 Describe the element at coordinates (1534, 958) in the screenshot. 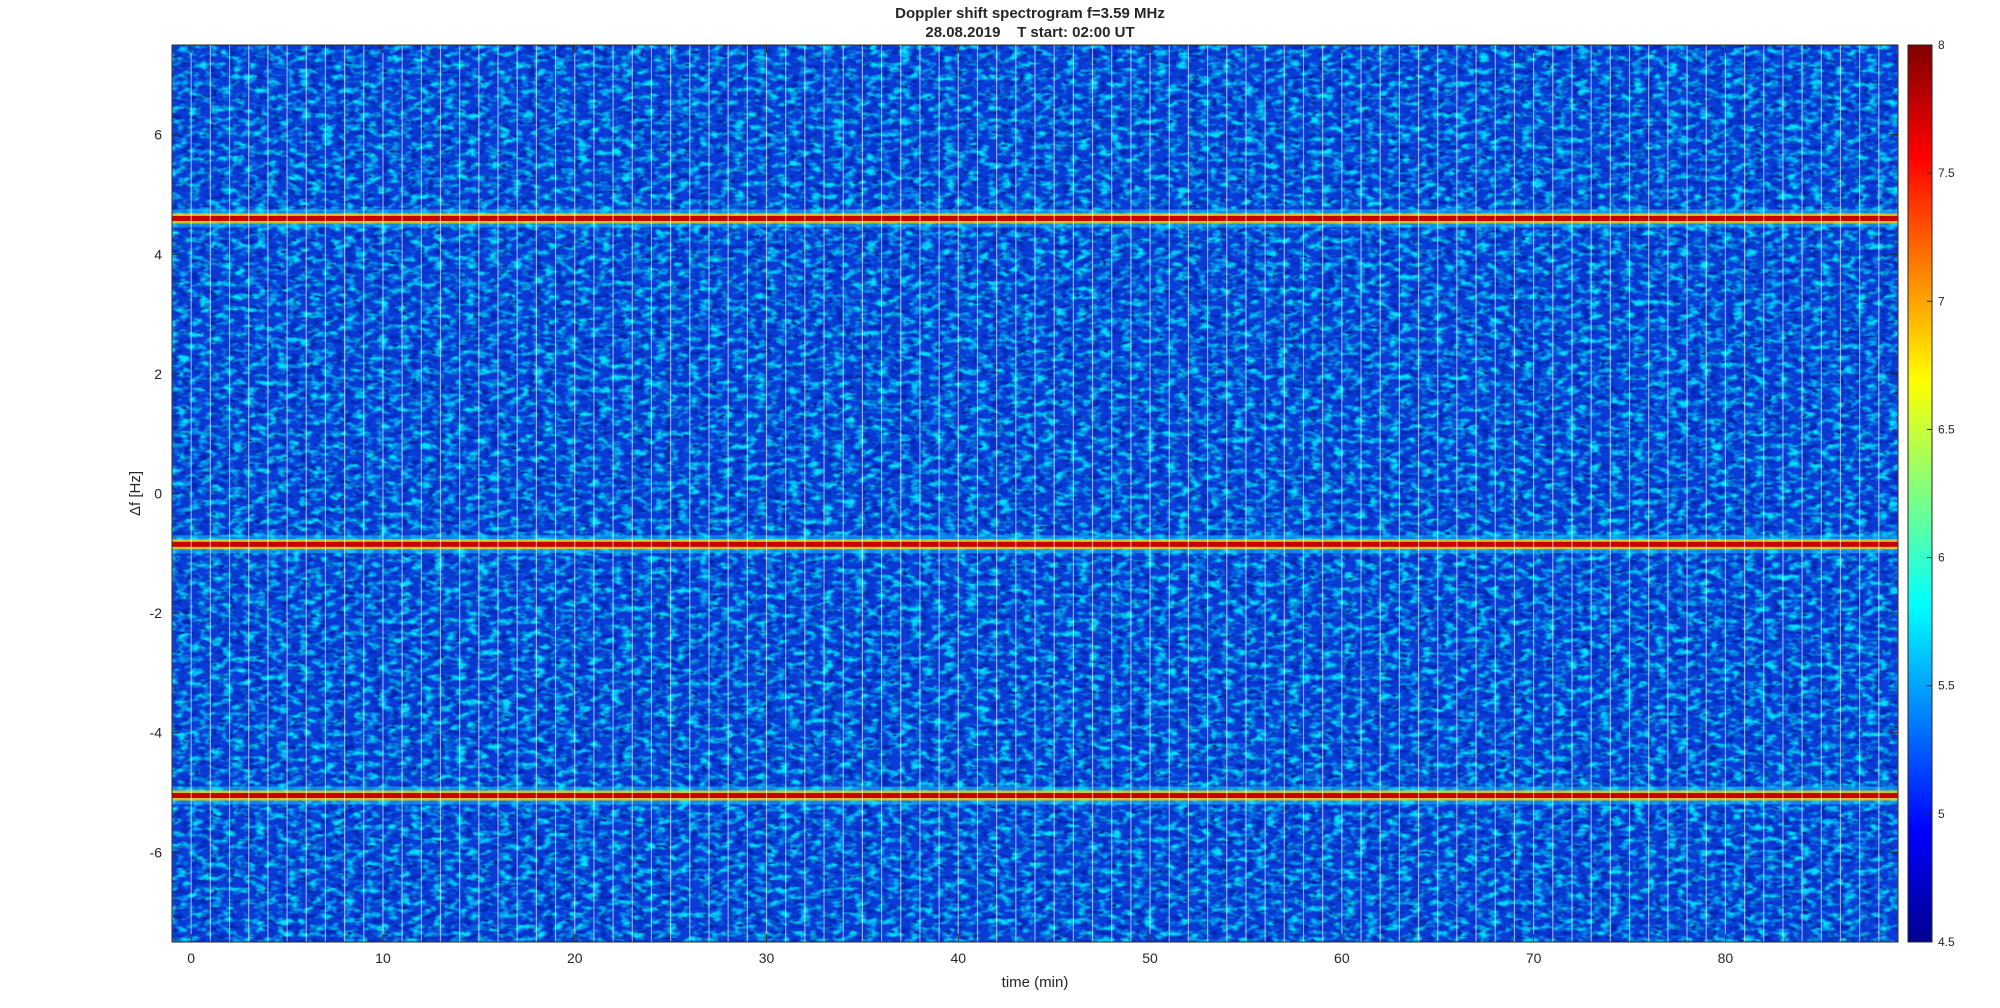

I see `x-tick-label: 70` at that location.